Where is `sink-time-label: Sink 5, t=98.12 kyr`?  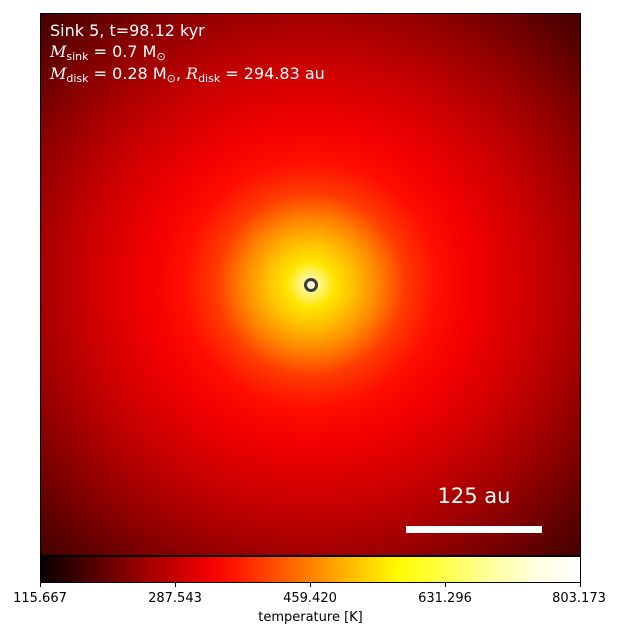 sink-time-label: Sink 5, t=98.12 kyr is located at coordinates (127, 30).